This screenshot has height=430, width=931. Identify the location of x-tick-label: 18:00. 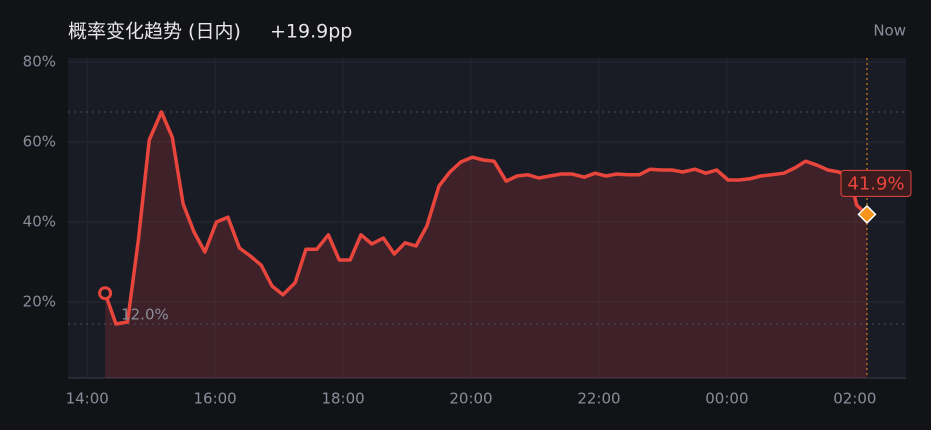
(342, 399).